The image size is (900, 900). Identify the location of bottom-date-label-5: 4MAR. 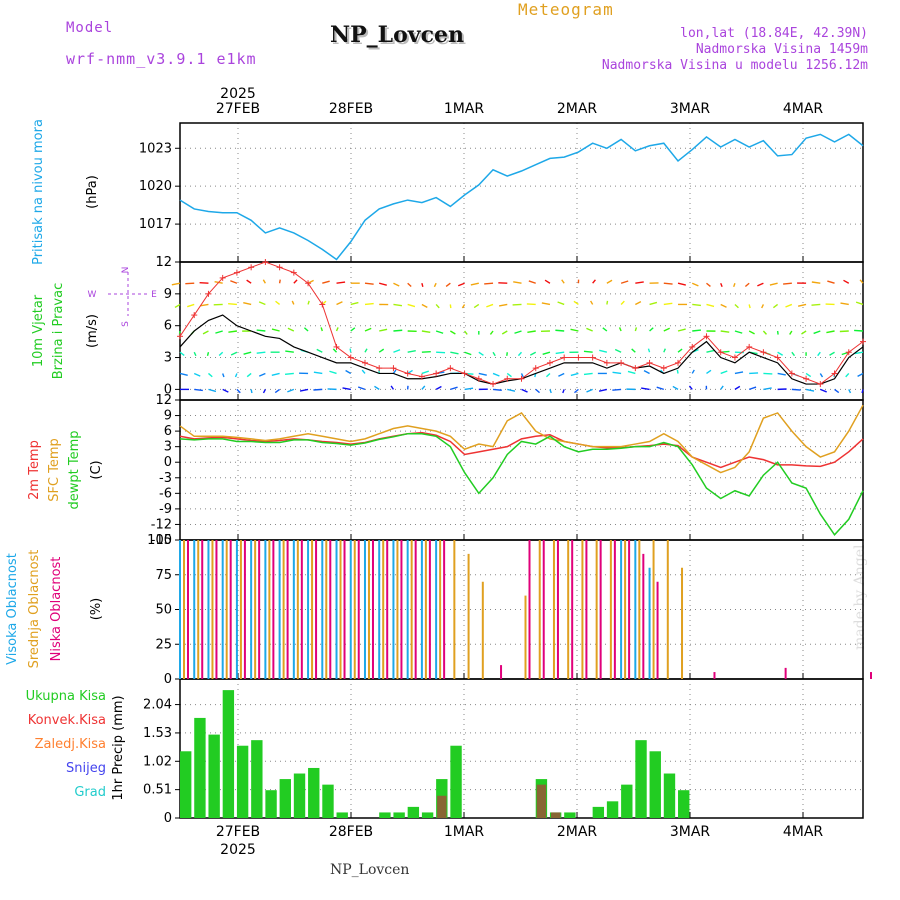
(803, 832).